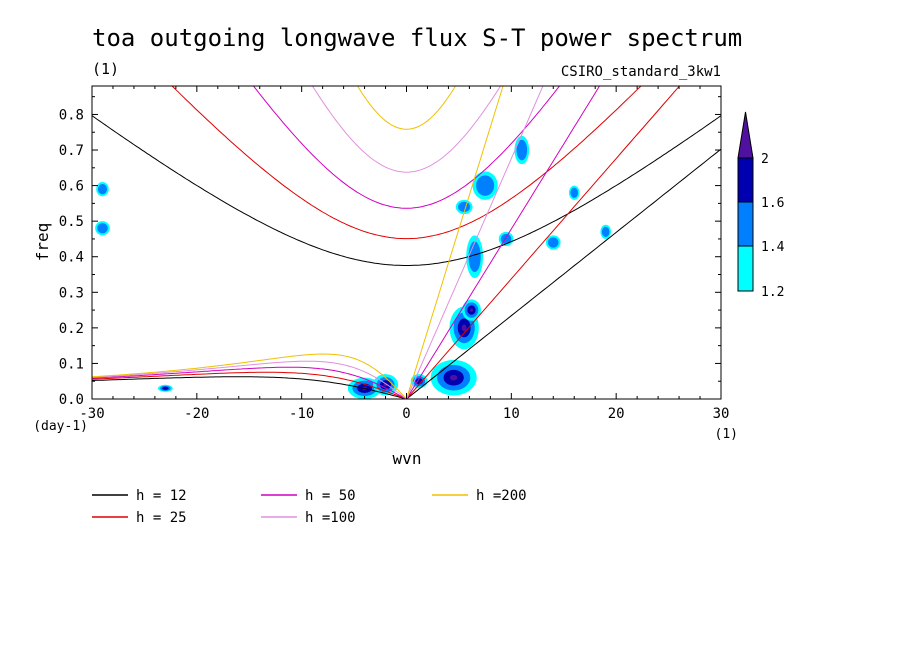 The width and height of the screenshot is (904, 654). What do you see at coordinates (301, 414) in the screenshot?
I see `x-tick-label: -10` at bounding box center [301, 414].